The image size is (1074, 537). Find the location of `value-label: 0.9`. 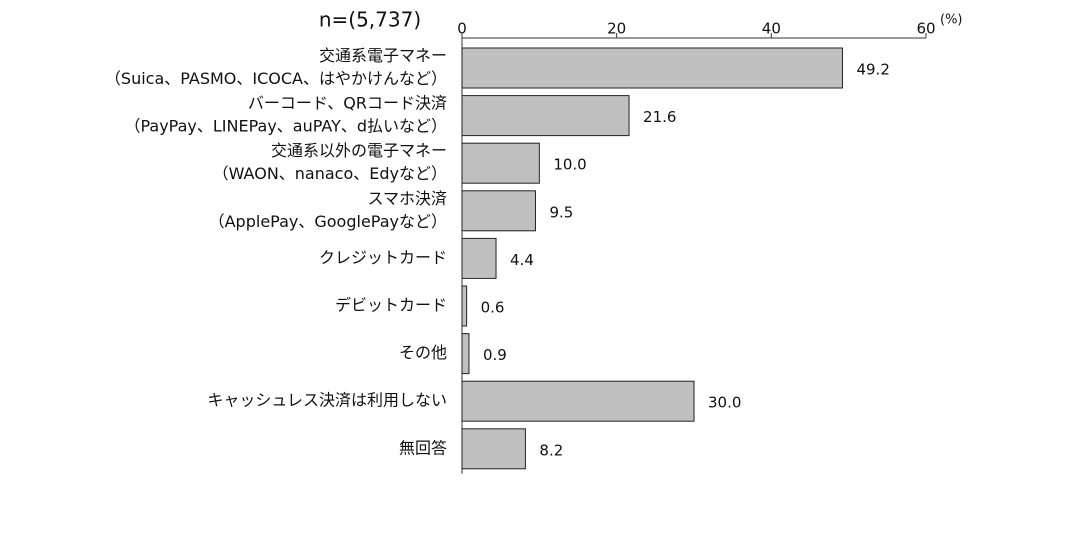

value-label: 0.9 is located at coordinates (495, 355).